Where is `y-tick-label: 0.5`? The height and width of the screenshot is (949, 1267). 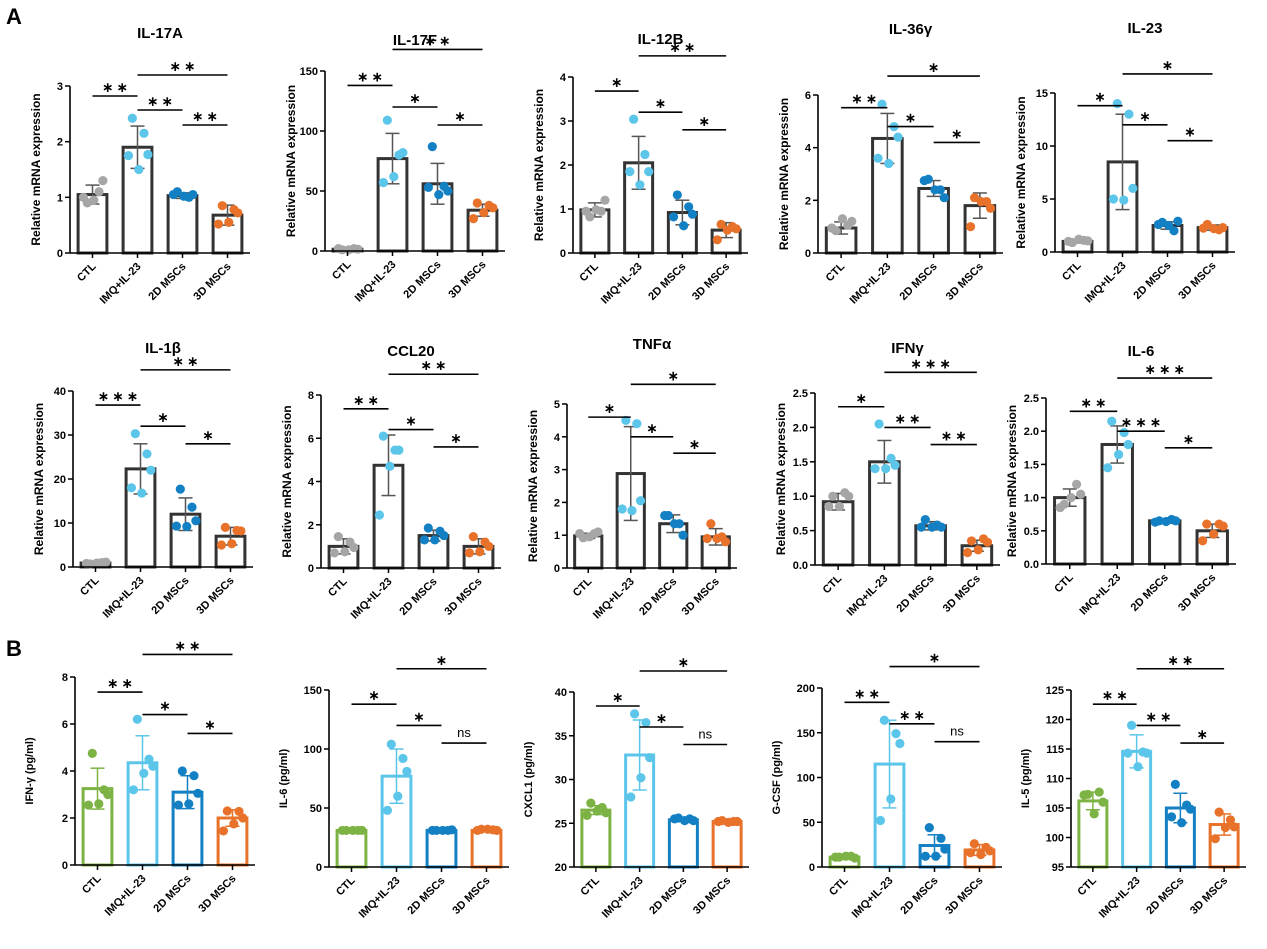 y-tick-label: 0.5 is located at coordinates (1031, 532).